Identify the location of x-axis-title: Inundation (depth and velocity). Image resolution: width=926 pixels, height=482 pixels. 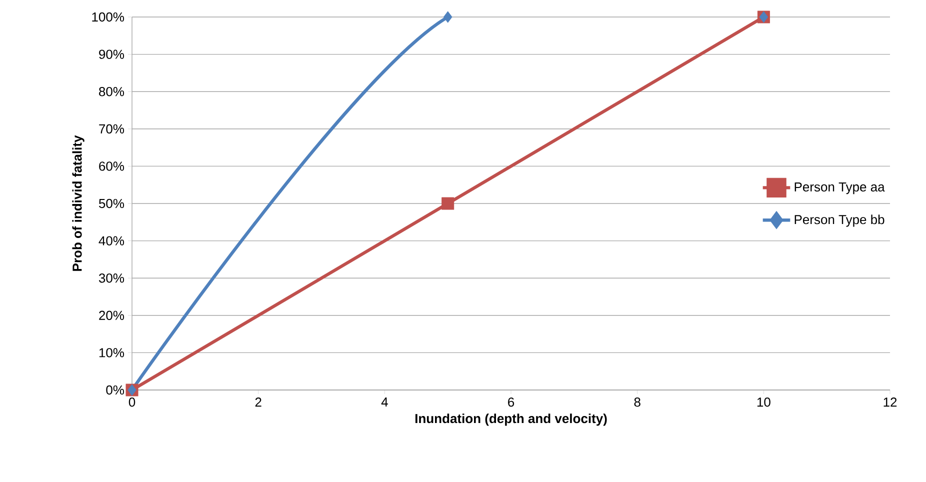
(511, 420).